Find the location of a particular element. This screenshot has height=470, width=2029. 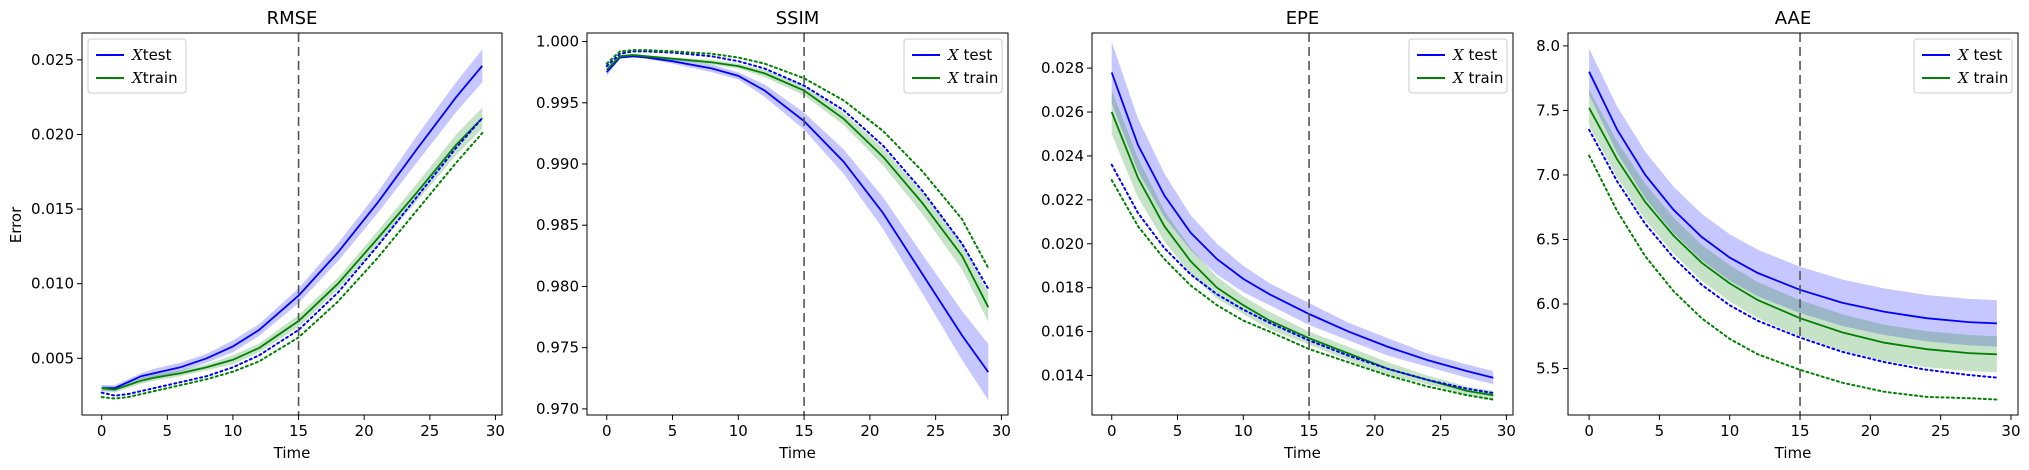

legend-label: Xtest is located at coordinates (151, 55).